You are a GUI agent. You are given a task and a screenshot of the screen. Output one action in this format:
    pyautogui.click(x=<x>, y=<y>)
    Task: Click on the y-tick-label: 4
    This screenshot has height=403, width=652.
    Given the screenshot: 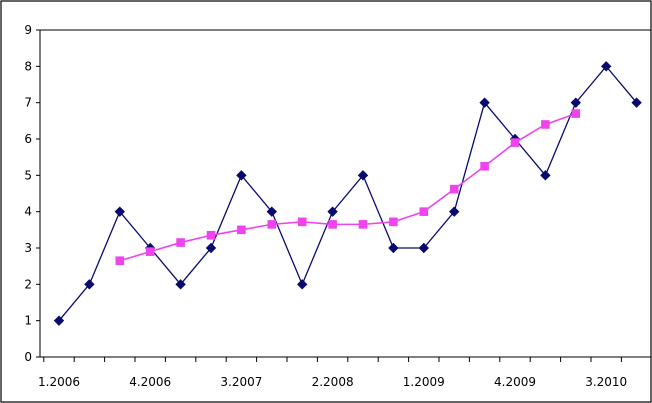 What is the action you would take?
    pyautogui.click(x=28, y=212)
    